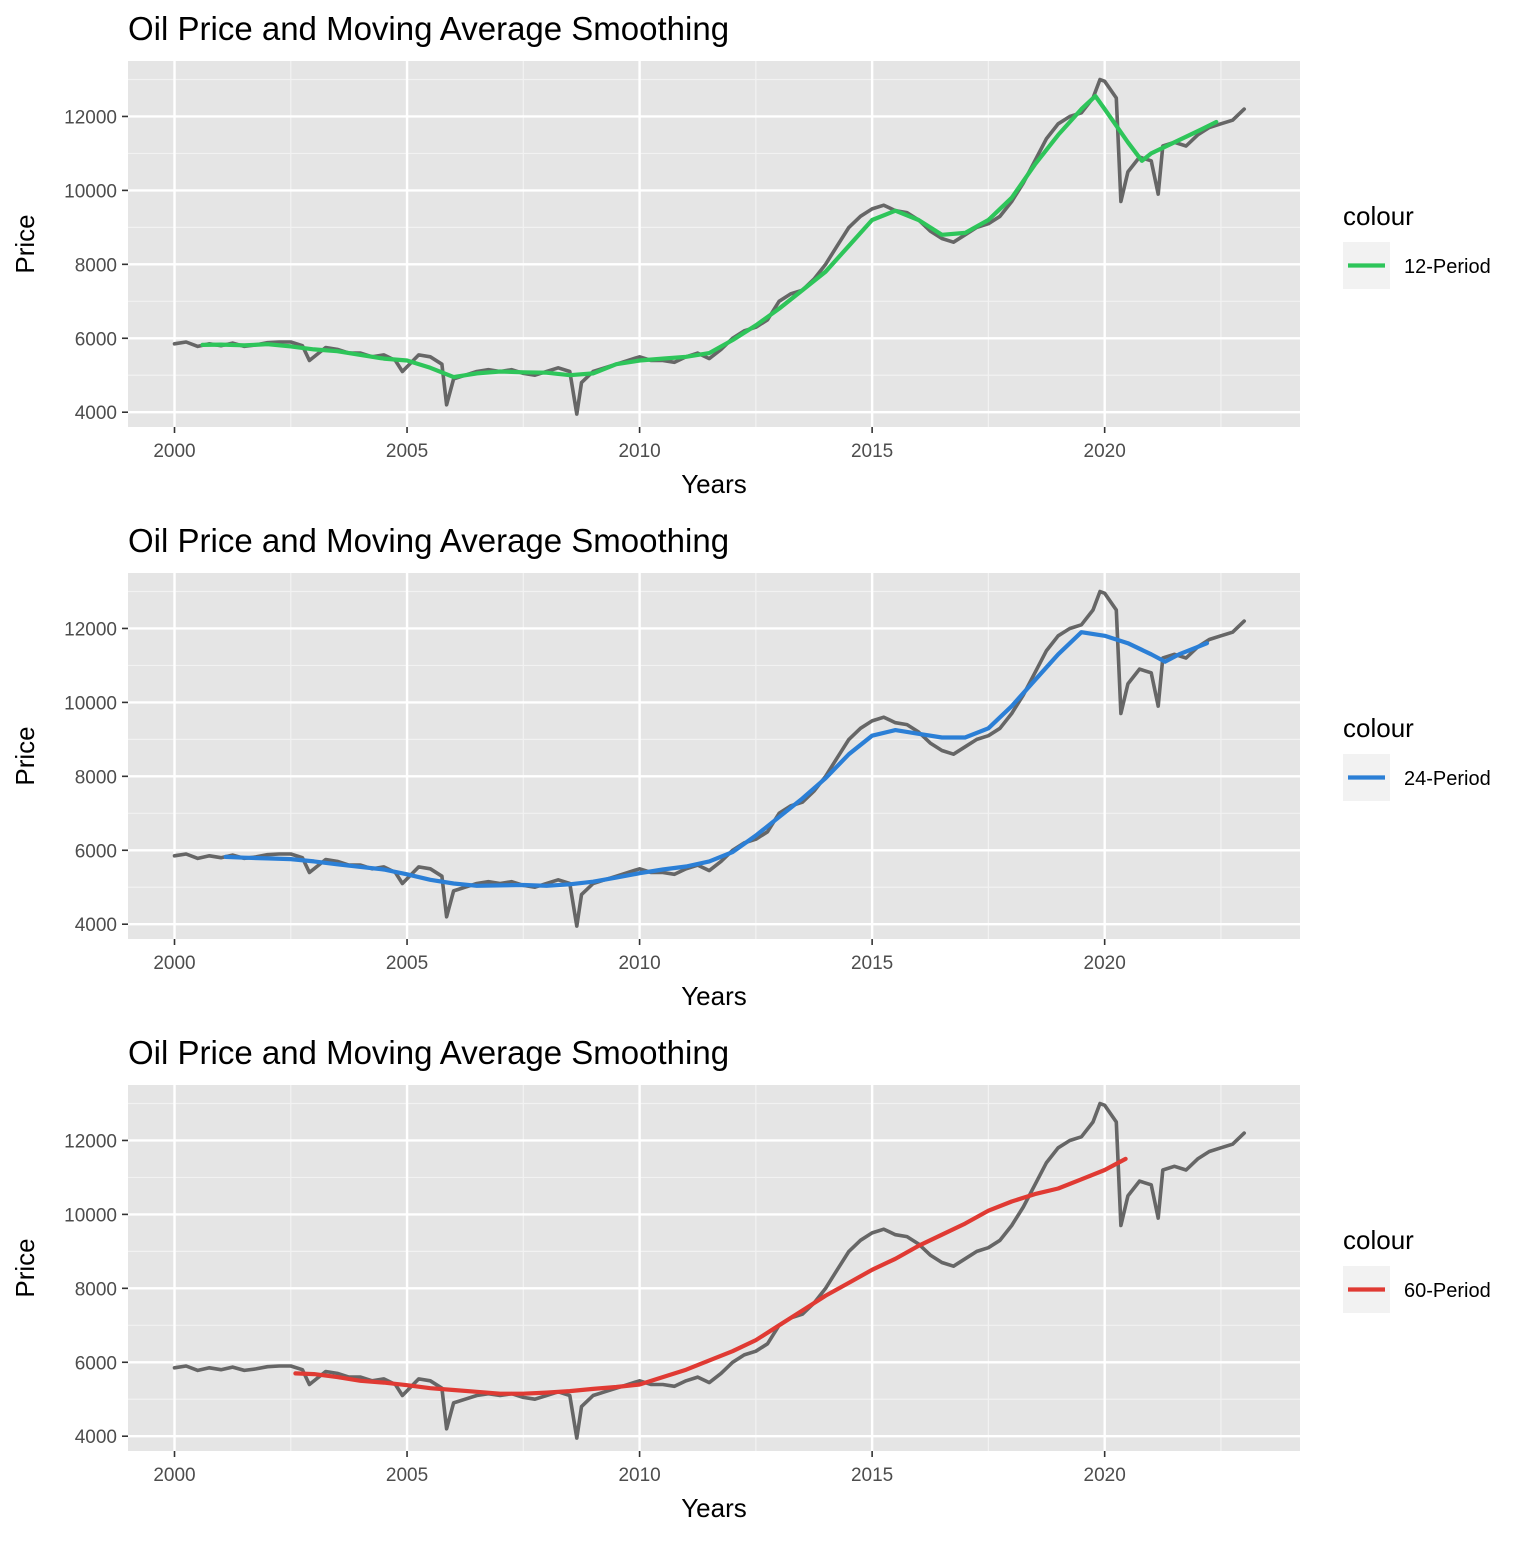 Image resolution: width=1536 pixels, height=1541 pixels. I want to click on legend-label: 12-Period, so click(1447, 267).